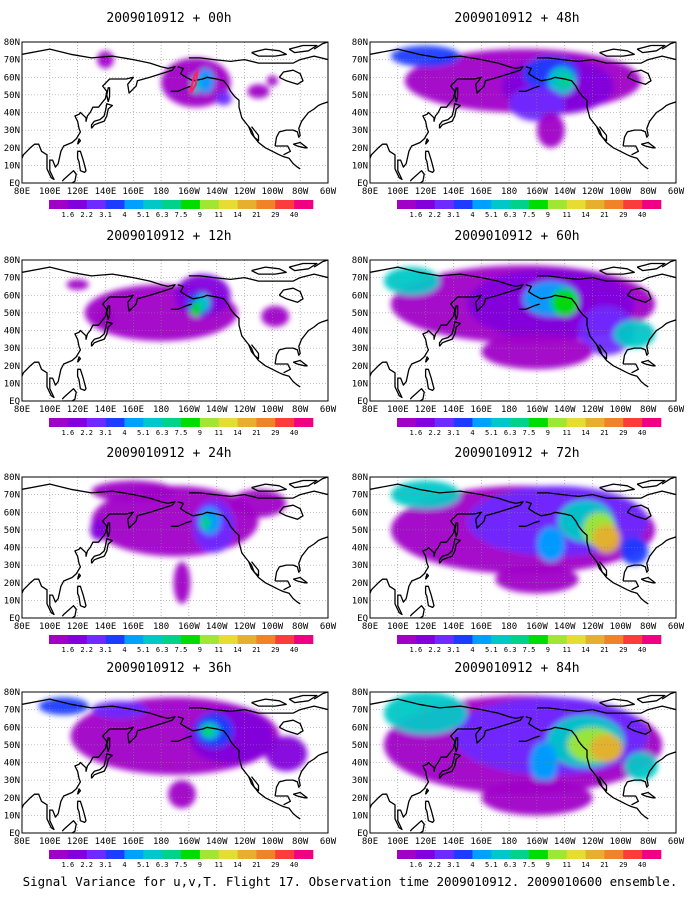 Image resolution: width=700 pixels, height=900 pixels. Describe the element at coordinates (360, 799) in the screenshot. I see `lat-tick-label: 20N` at that location.